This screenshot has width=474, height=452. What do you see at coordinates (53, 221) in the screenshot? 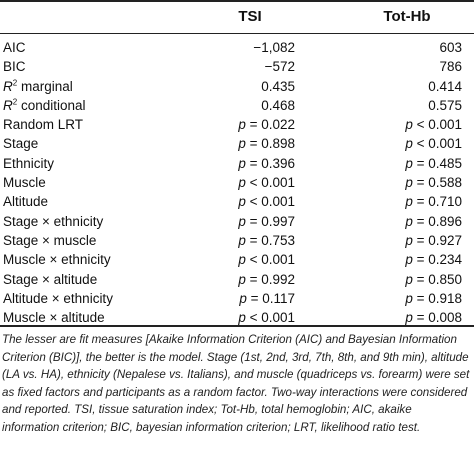
I see `row-label: Stage × ethnicity` at bounding box center [53, 221].